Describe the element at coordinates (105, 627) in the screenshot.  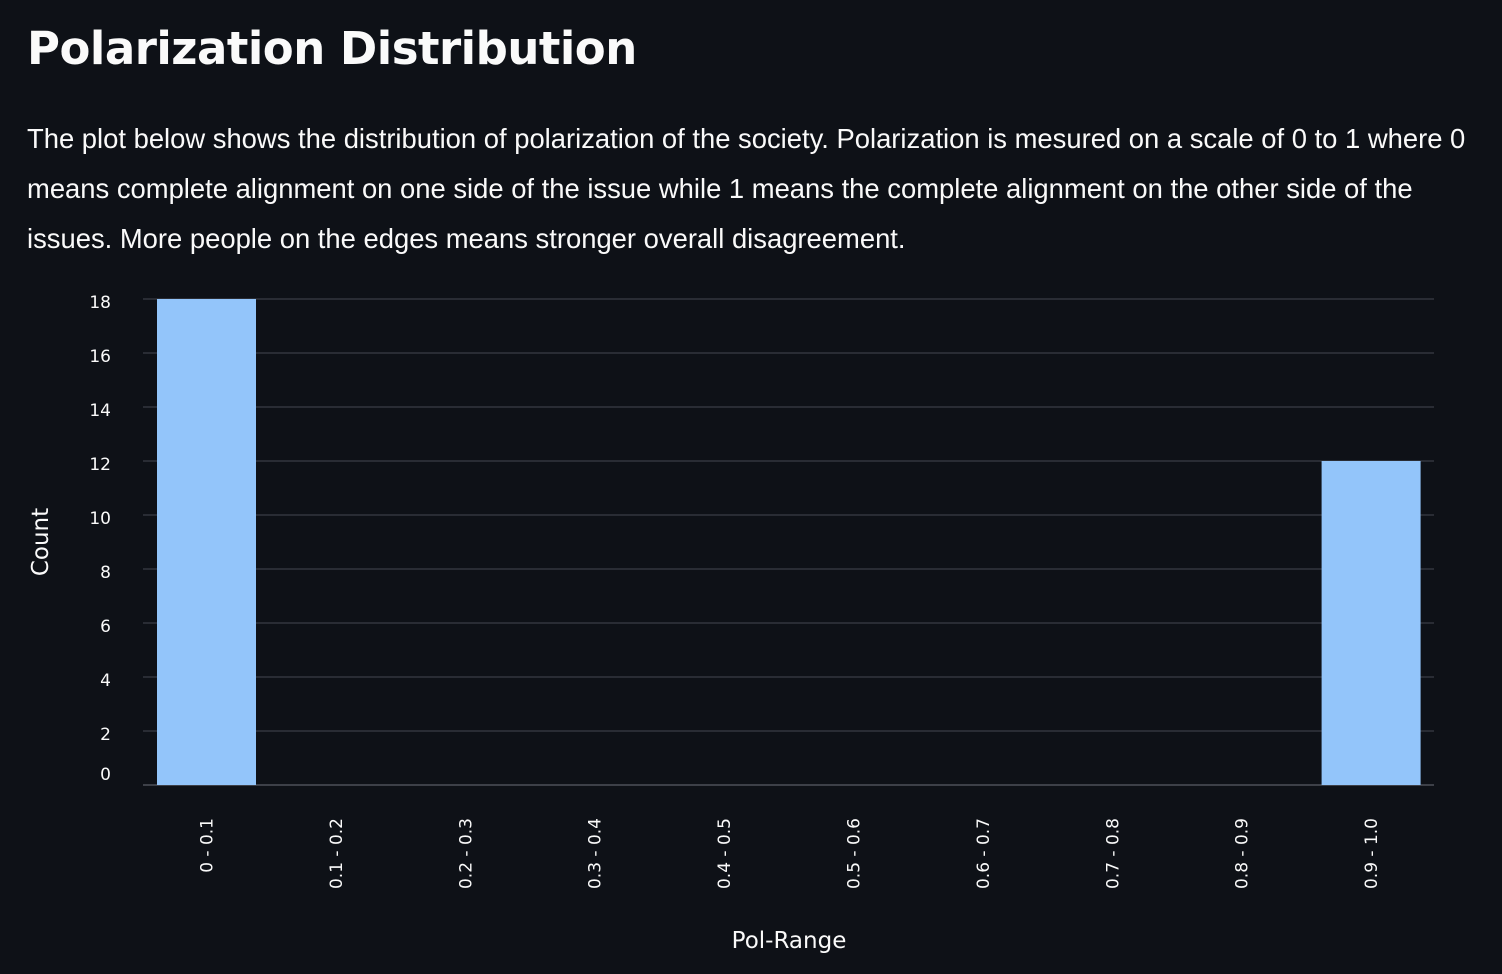
I see `y-tick-label: 6` at that location.